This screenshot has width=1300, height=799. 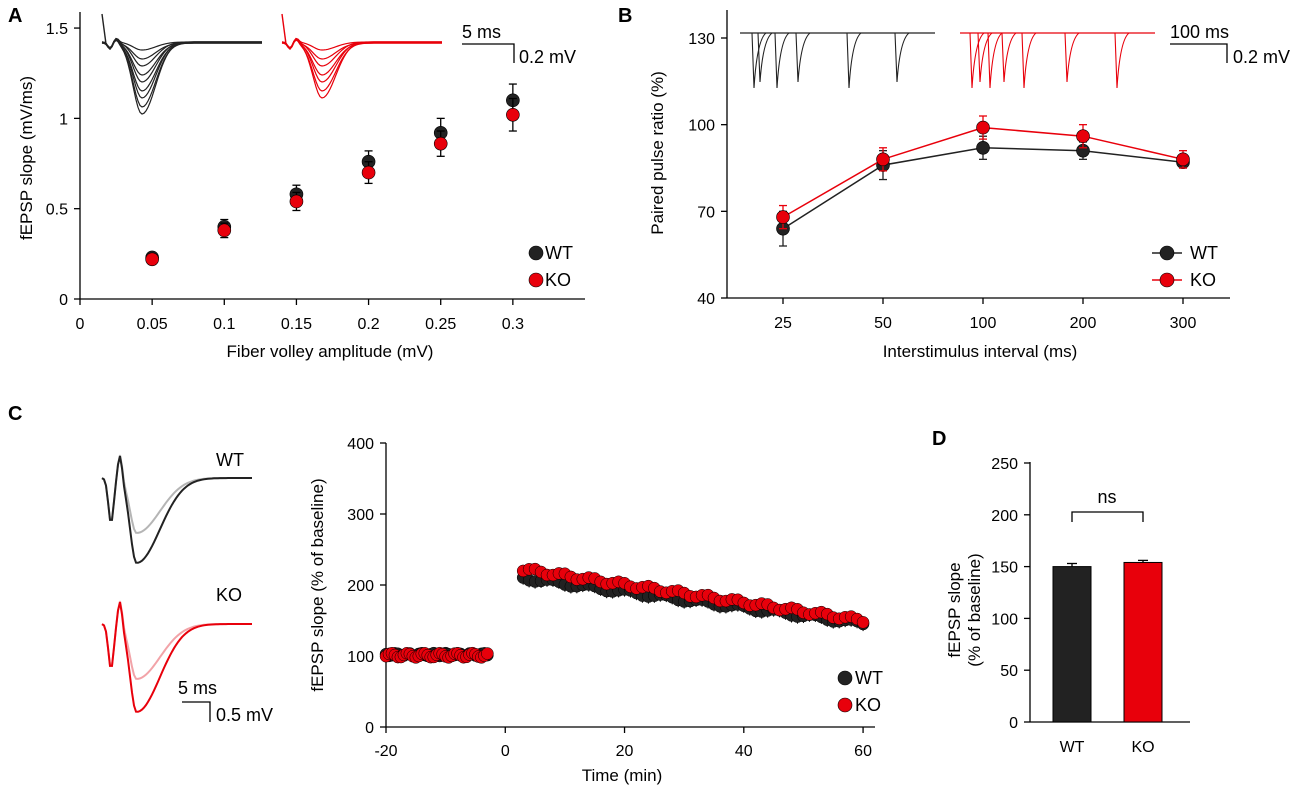 I want to click on panel-a-data-points, so click(x=332, y=175).